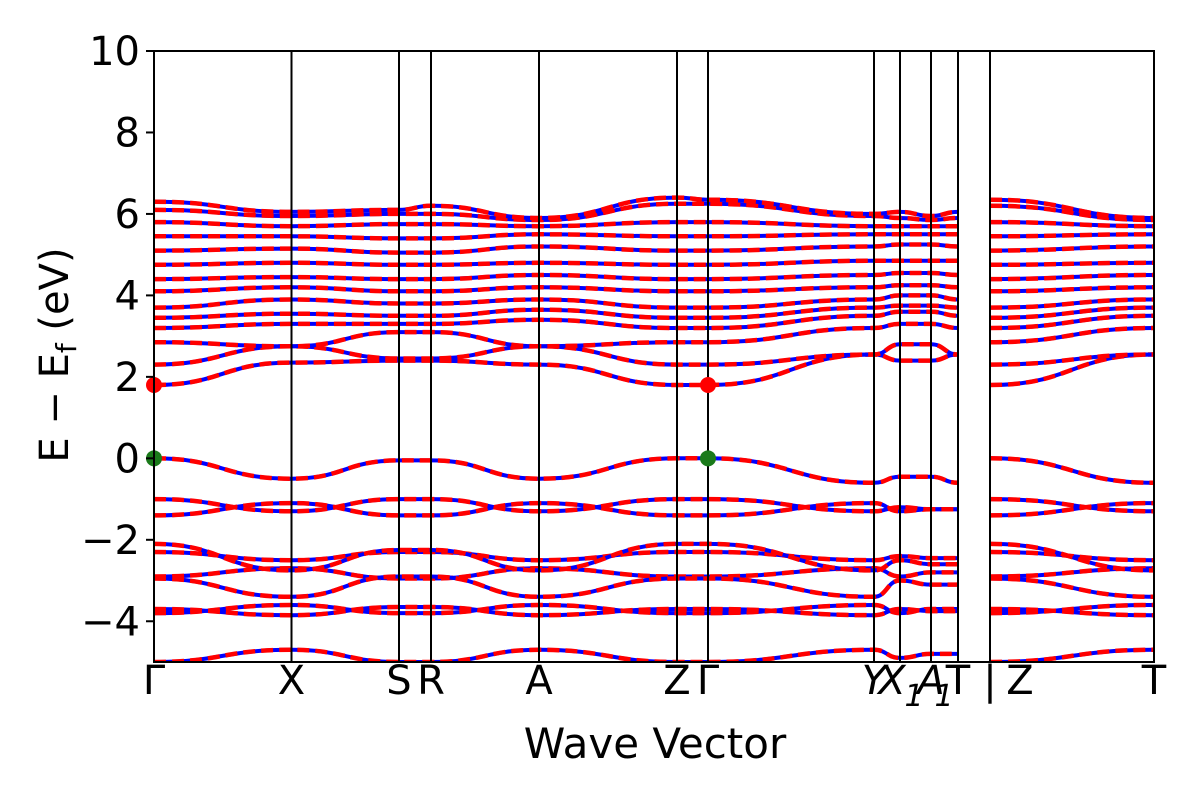  What do you see at coordinates (1019, 681) in the screenshot?
I see `x-tick-label-14: Z` at bounding box center [1019, 681].